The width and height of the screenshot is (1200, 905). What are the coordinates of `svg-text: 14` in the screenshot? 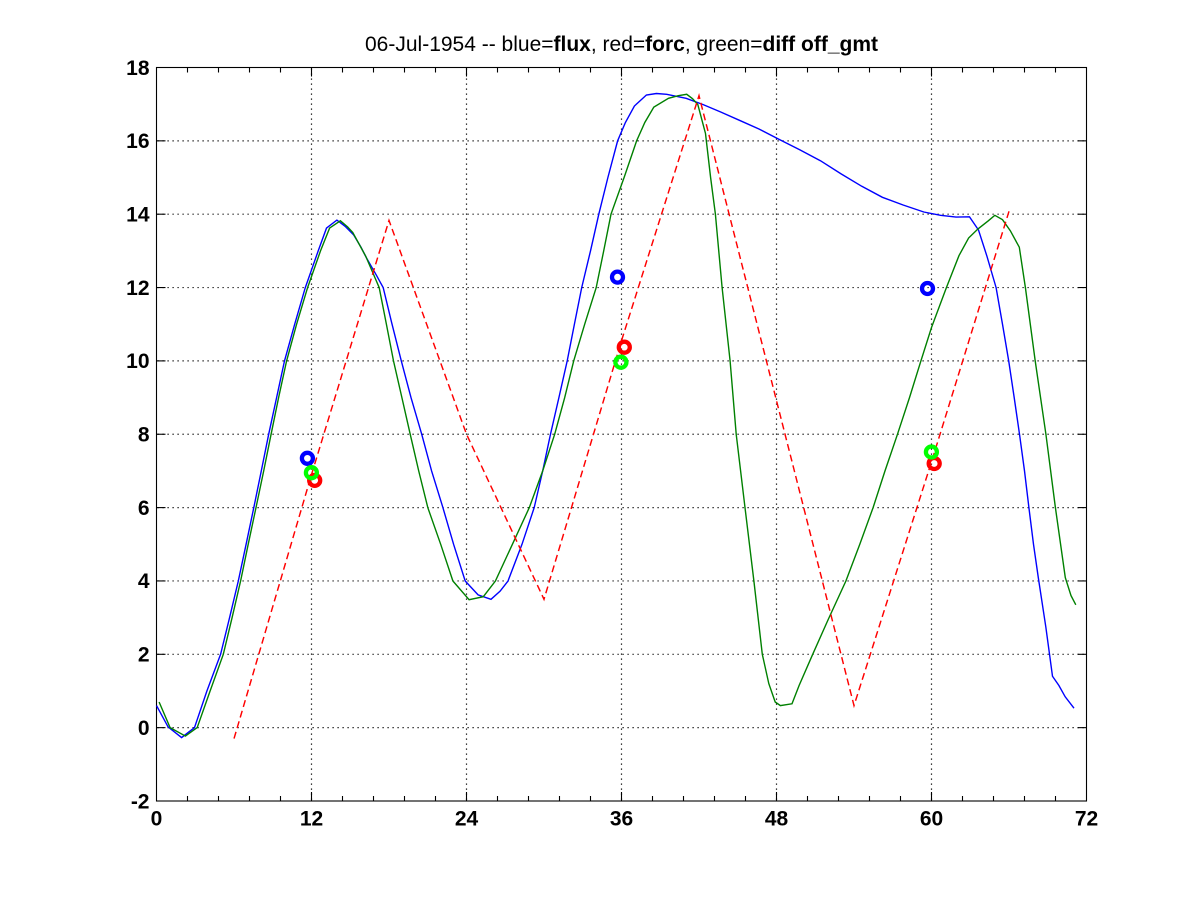 It's located at (138, 215).